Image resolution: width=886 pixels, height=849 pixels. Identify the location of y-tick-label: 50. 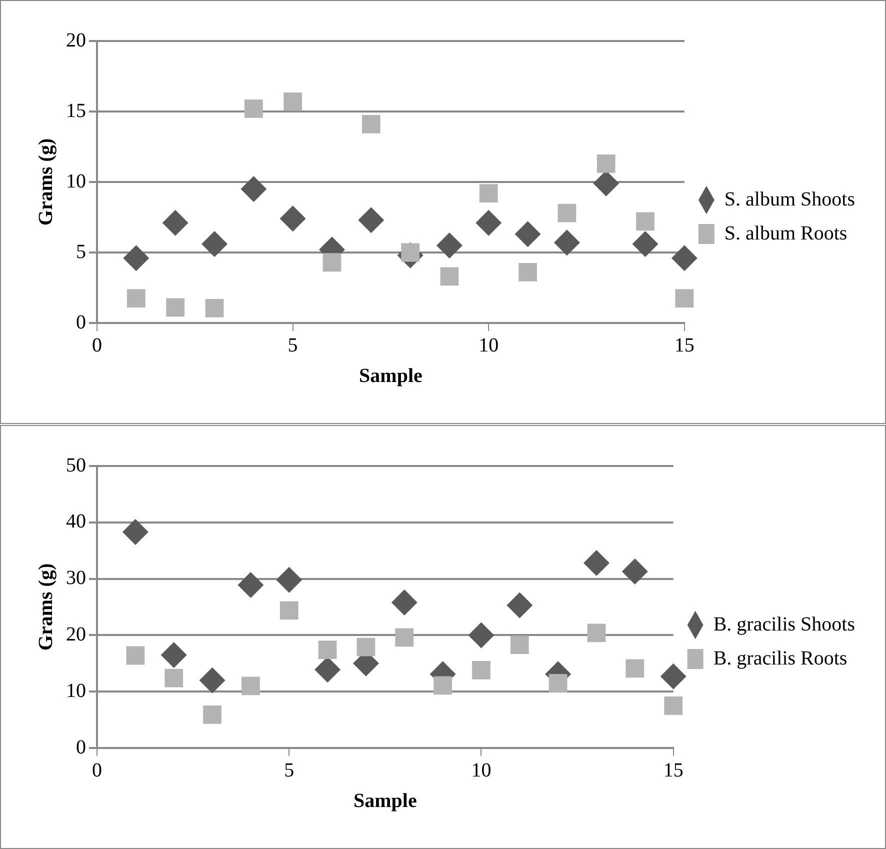
(76, 465).